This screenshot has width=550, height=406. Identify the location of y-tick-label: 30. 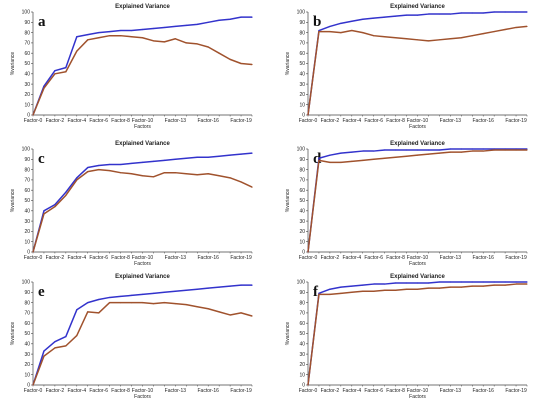
(27, 222).